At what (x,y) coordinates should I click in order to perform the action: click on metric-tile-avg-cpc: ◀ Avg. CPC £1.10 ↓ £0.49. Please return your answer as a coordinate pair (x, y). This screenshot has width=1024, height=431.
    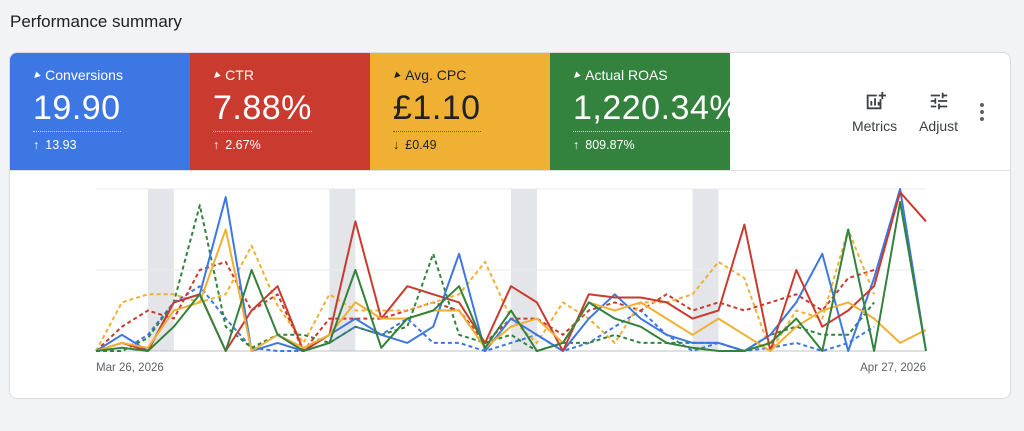
    Looking at the image, I should click on (460, 111).